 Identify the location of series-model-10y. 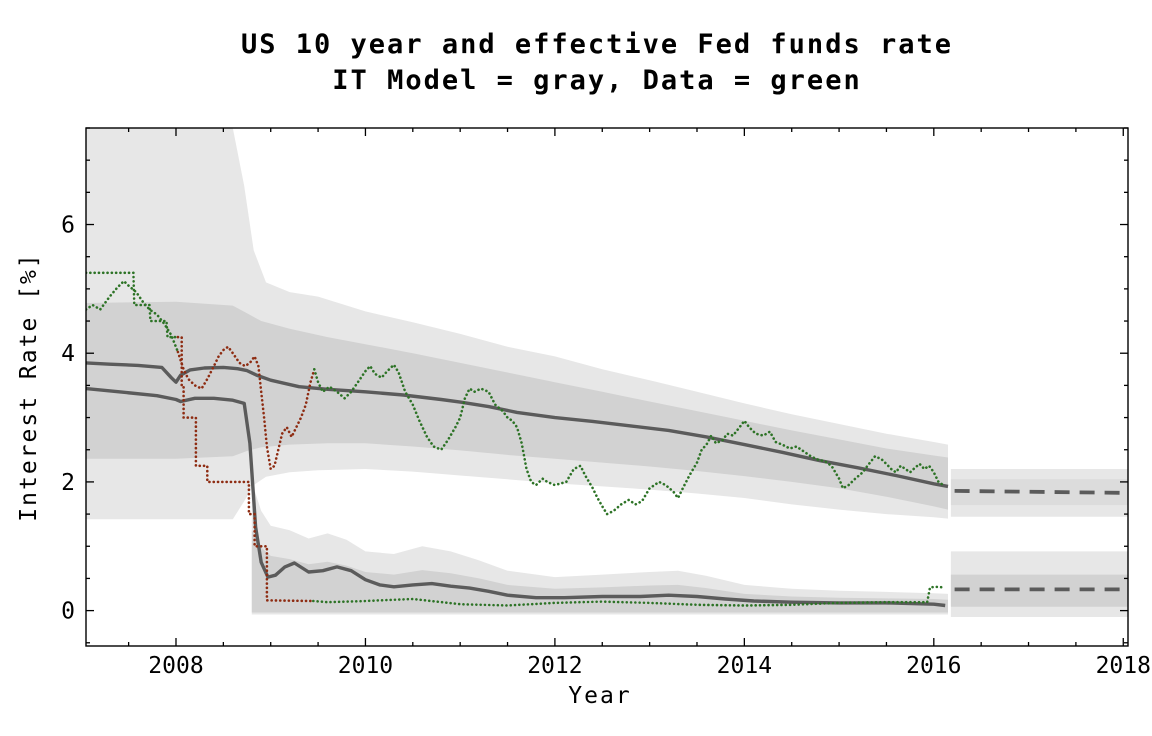
(517, 425).